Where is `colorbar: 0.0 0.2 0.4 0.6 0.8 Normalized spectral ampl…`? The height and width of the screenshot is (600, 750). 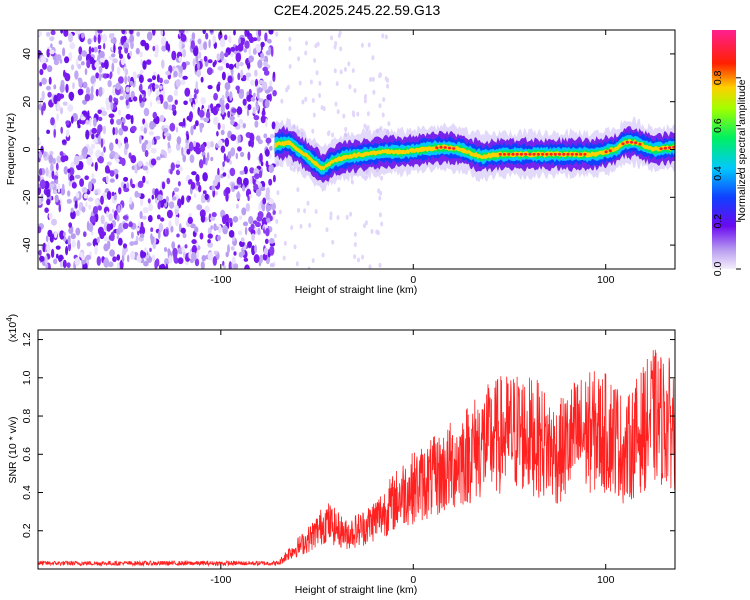 colorbar: 0.0 0.2 0.4 0.6 0.8 Normalized spectral ampl… is located at coordinates (730, 153).